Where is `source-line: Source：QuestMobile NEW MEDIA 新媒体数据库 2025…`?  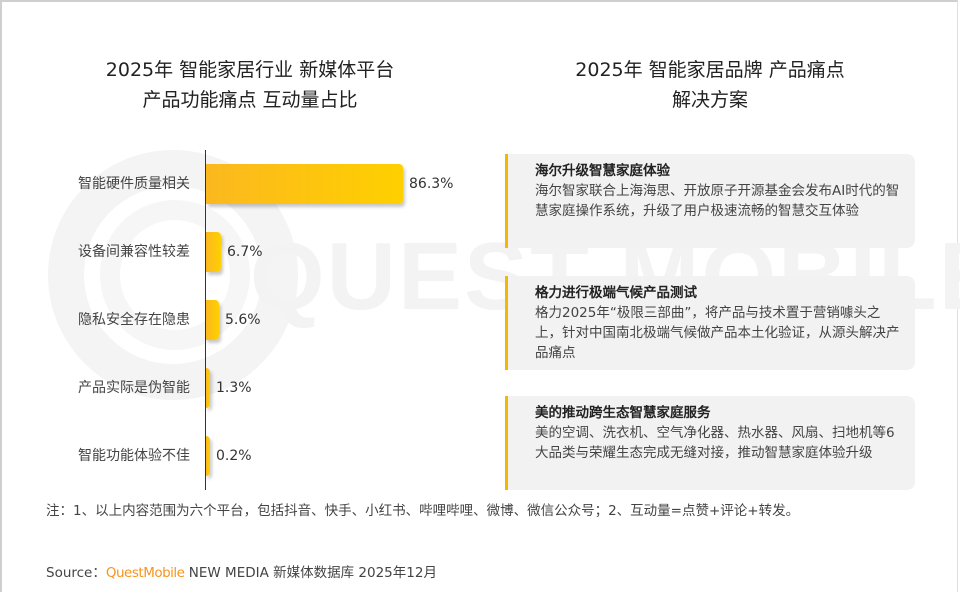 source-line: Source：QuestMobile NEW MEDIA 新媒体数据库 2025… is located at coordinates (241, 571).